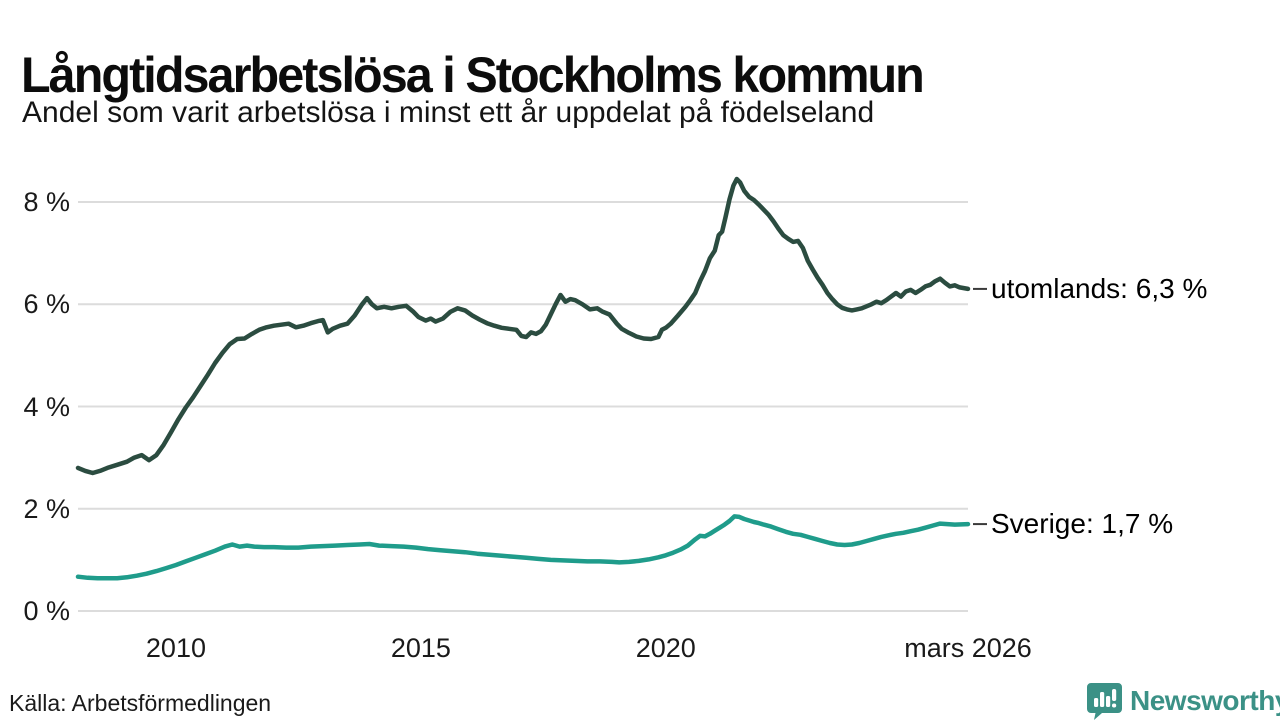 This screenshot has width=1280, height=720. Describe the element at coordinates (473, 74) in the screenshot. I see `page-title: Långtidsarbetslösa i Stockholms kommun` at that location.